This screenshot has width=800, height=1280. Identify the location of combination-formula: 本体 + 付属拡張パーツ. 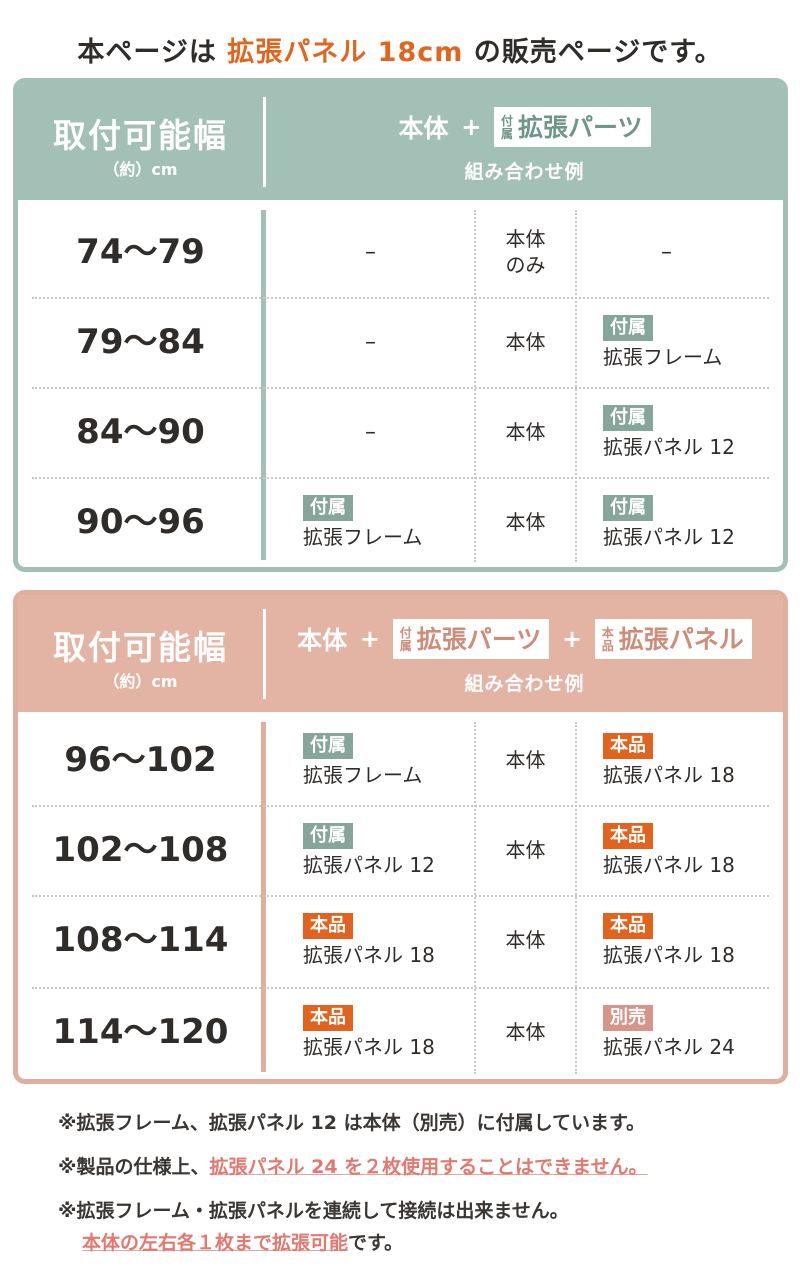
(524, 127).